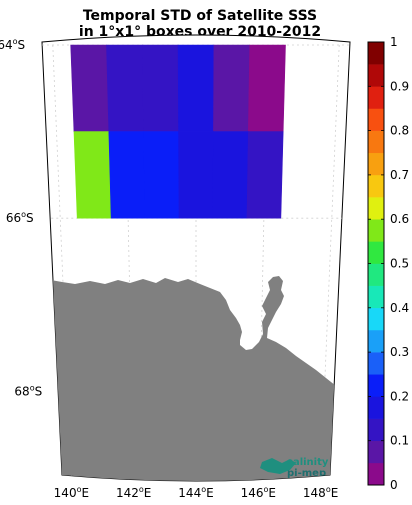 This screenshot has height=505, width=412. I want to click on colorbar-tick-label: 0.8, so click(399, 131).